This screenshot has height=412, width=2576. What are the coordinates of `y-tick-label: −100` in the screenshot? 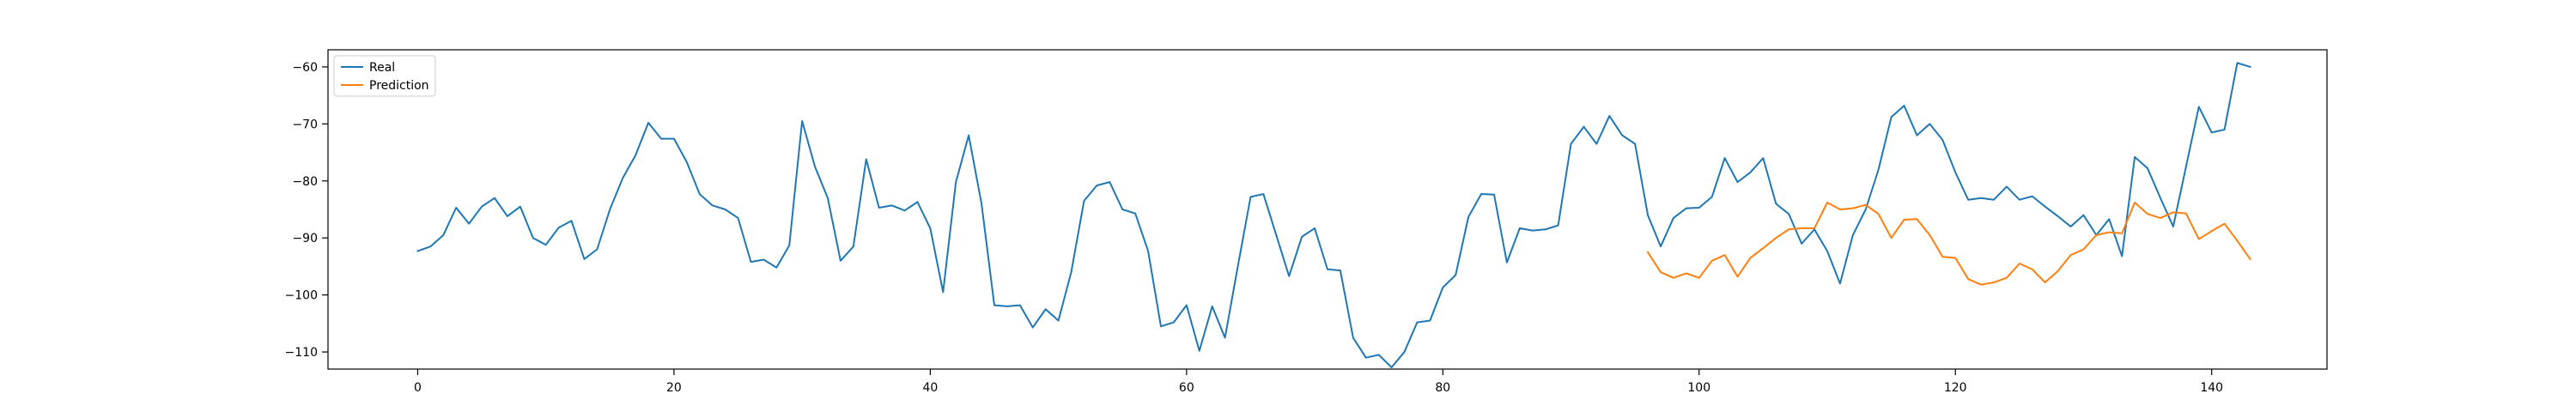 It's located at (301, 296).